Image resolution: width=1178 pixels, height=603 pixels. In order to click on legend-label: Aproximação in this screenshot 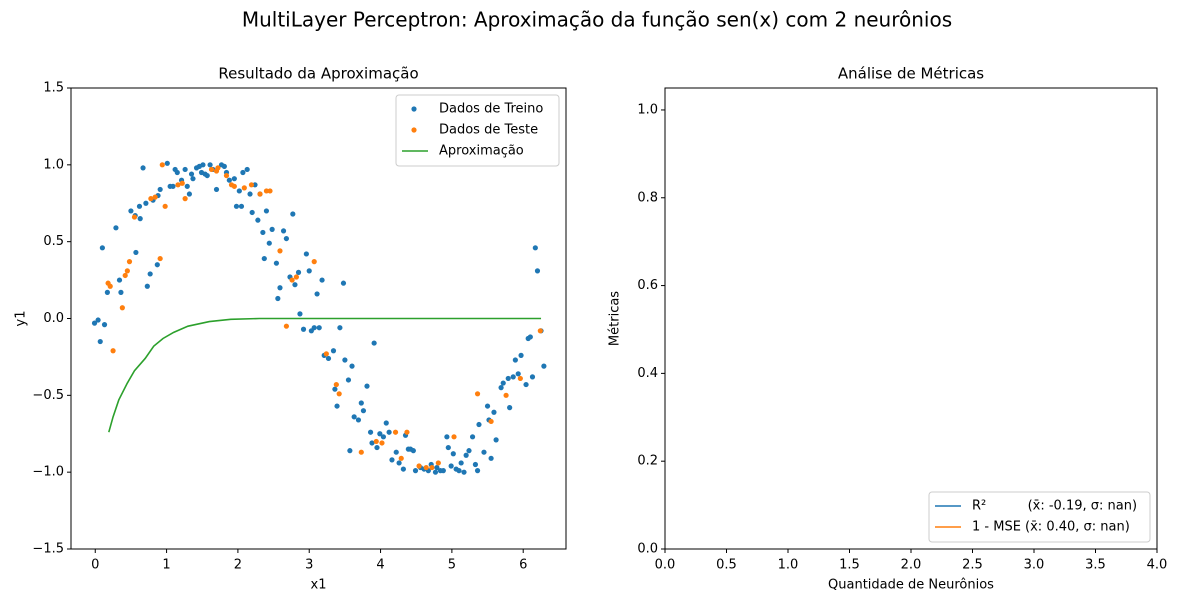, I will do `click(481, 151)`.